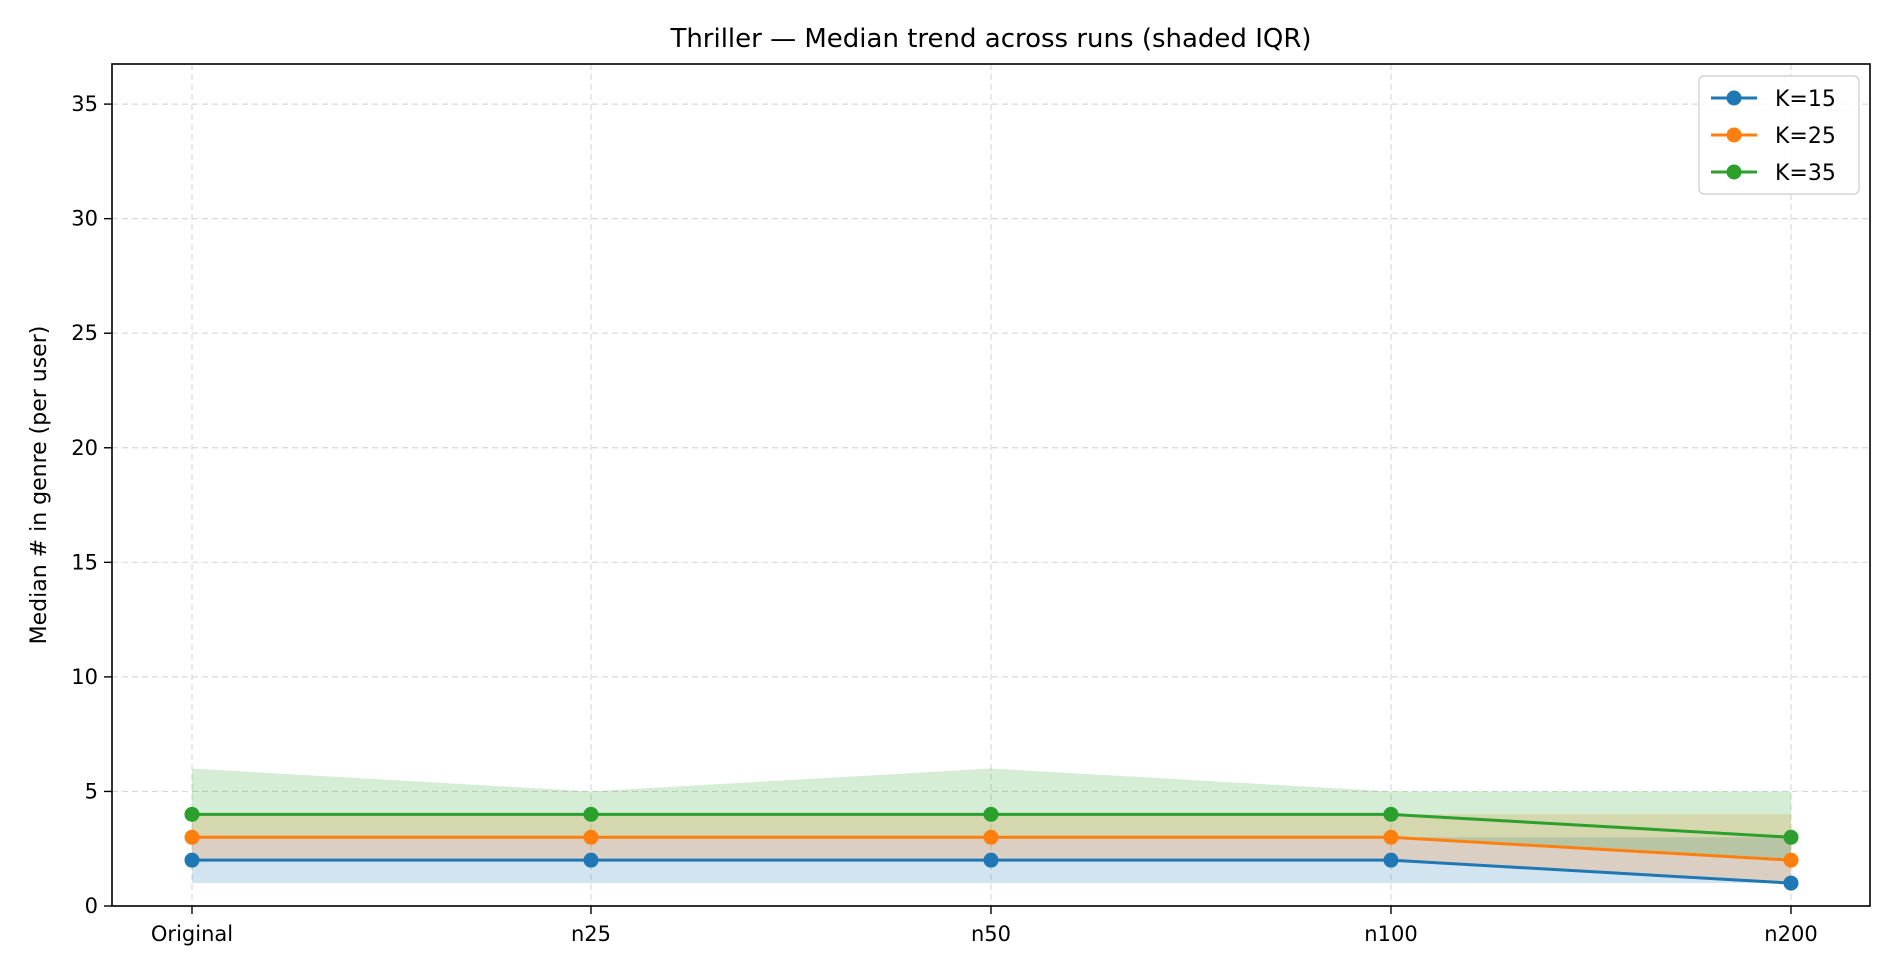  Describe the element at coordinates (1805, 99) in the screenshot. I see `legend-label-k15: K=15` at that location.